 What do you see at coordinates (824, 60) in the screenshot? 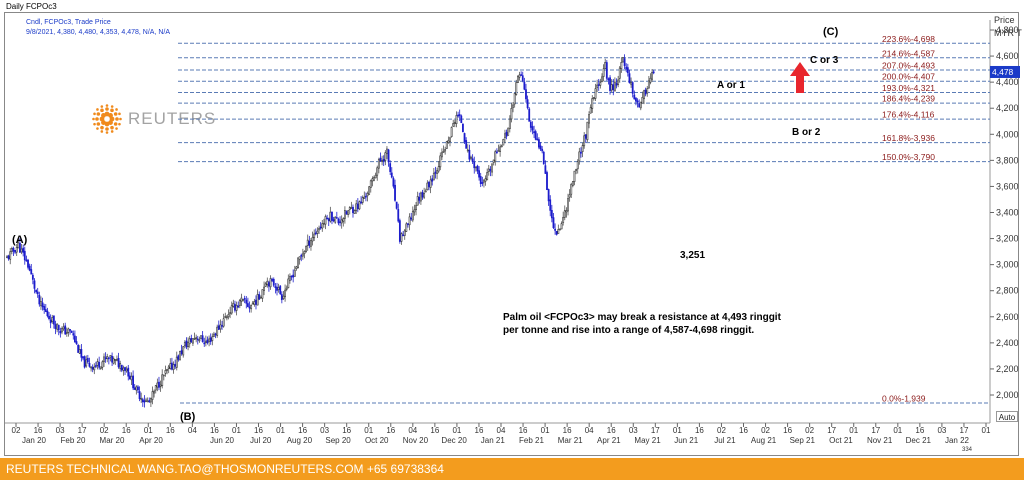
I see `wave-label-c-or-3: C or 3` at bounding box center [824, 60].